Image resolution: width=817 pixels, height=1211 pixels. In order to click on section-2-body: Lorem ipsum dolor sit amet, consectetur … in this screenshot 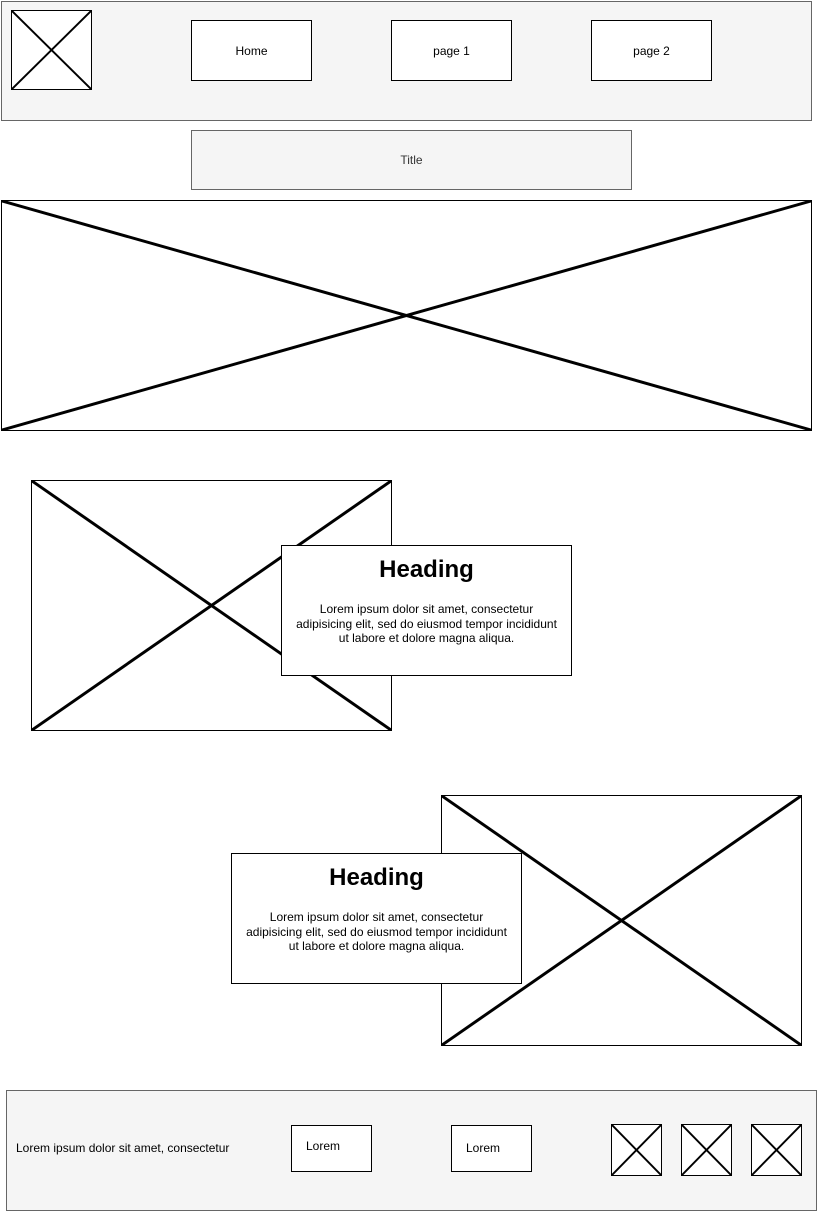, I will do `click(376, 931)`.